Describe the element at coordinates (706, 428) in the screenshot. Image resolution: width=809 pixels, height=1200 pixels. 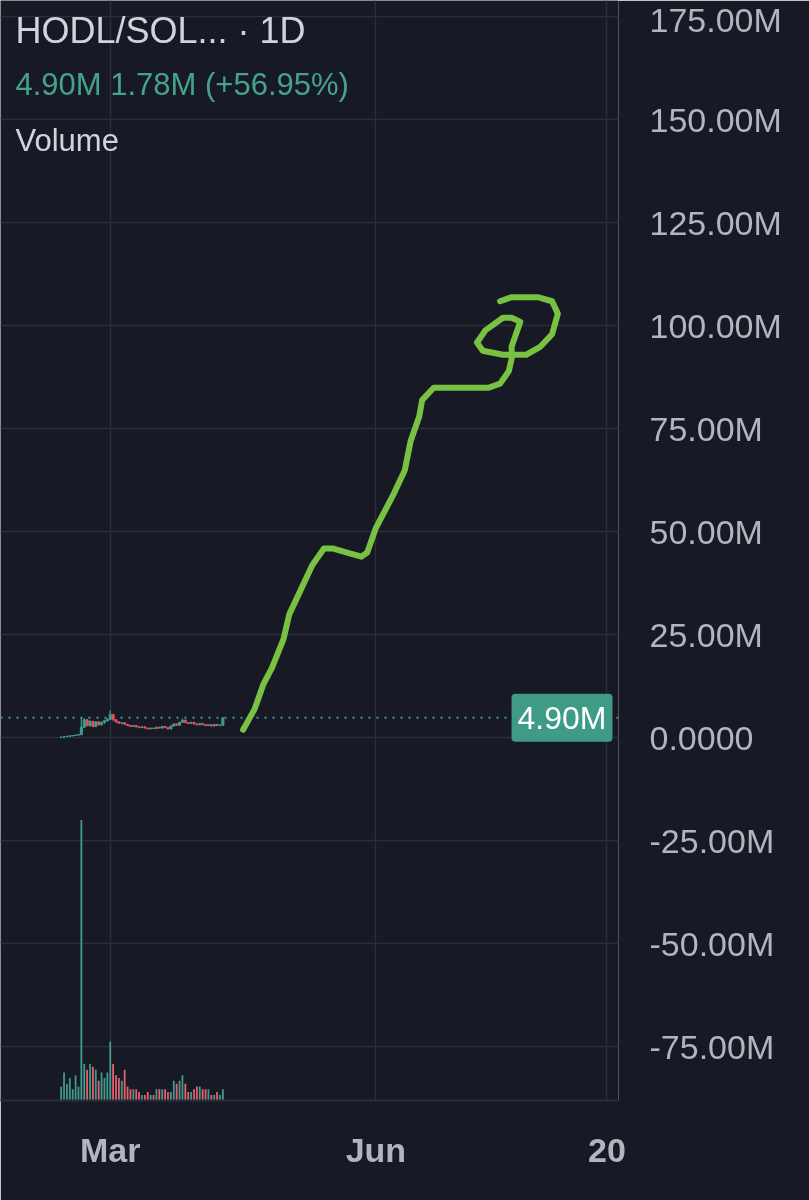
I see `y-tick-label: 75.00M` at that location.